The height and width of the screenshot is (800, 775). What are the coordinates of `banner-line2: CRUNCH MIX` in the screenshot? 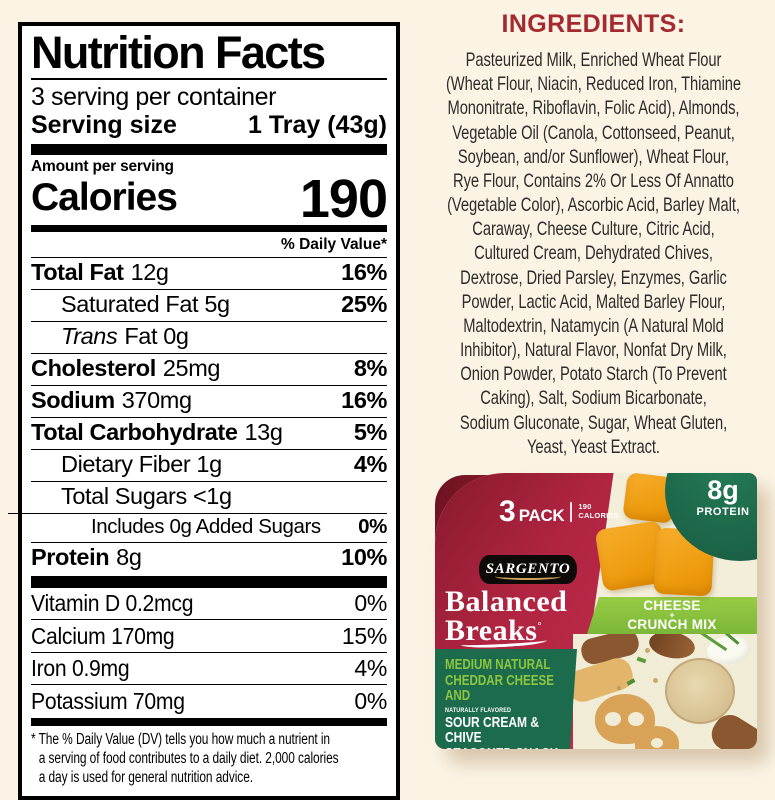 It's located at (672, 625).